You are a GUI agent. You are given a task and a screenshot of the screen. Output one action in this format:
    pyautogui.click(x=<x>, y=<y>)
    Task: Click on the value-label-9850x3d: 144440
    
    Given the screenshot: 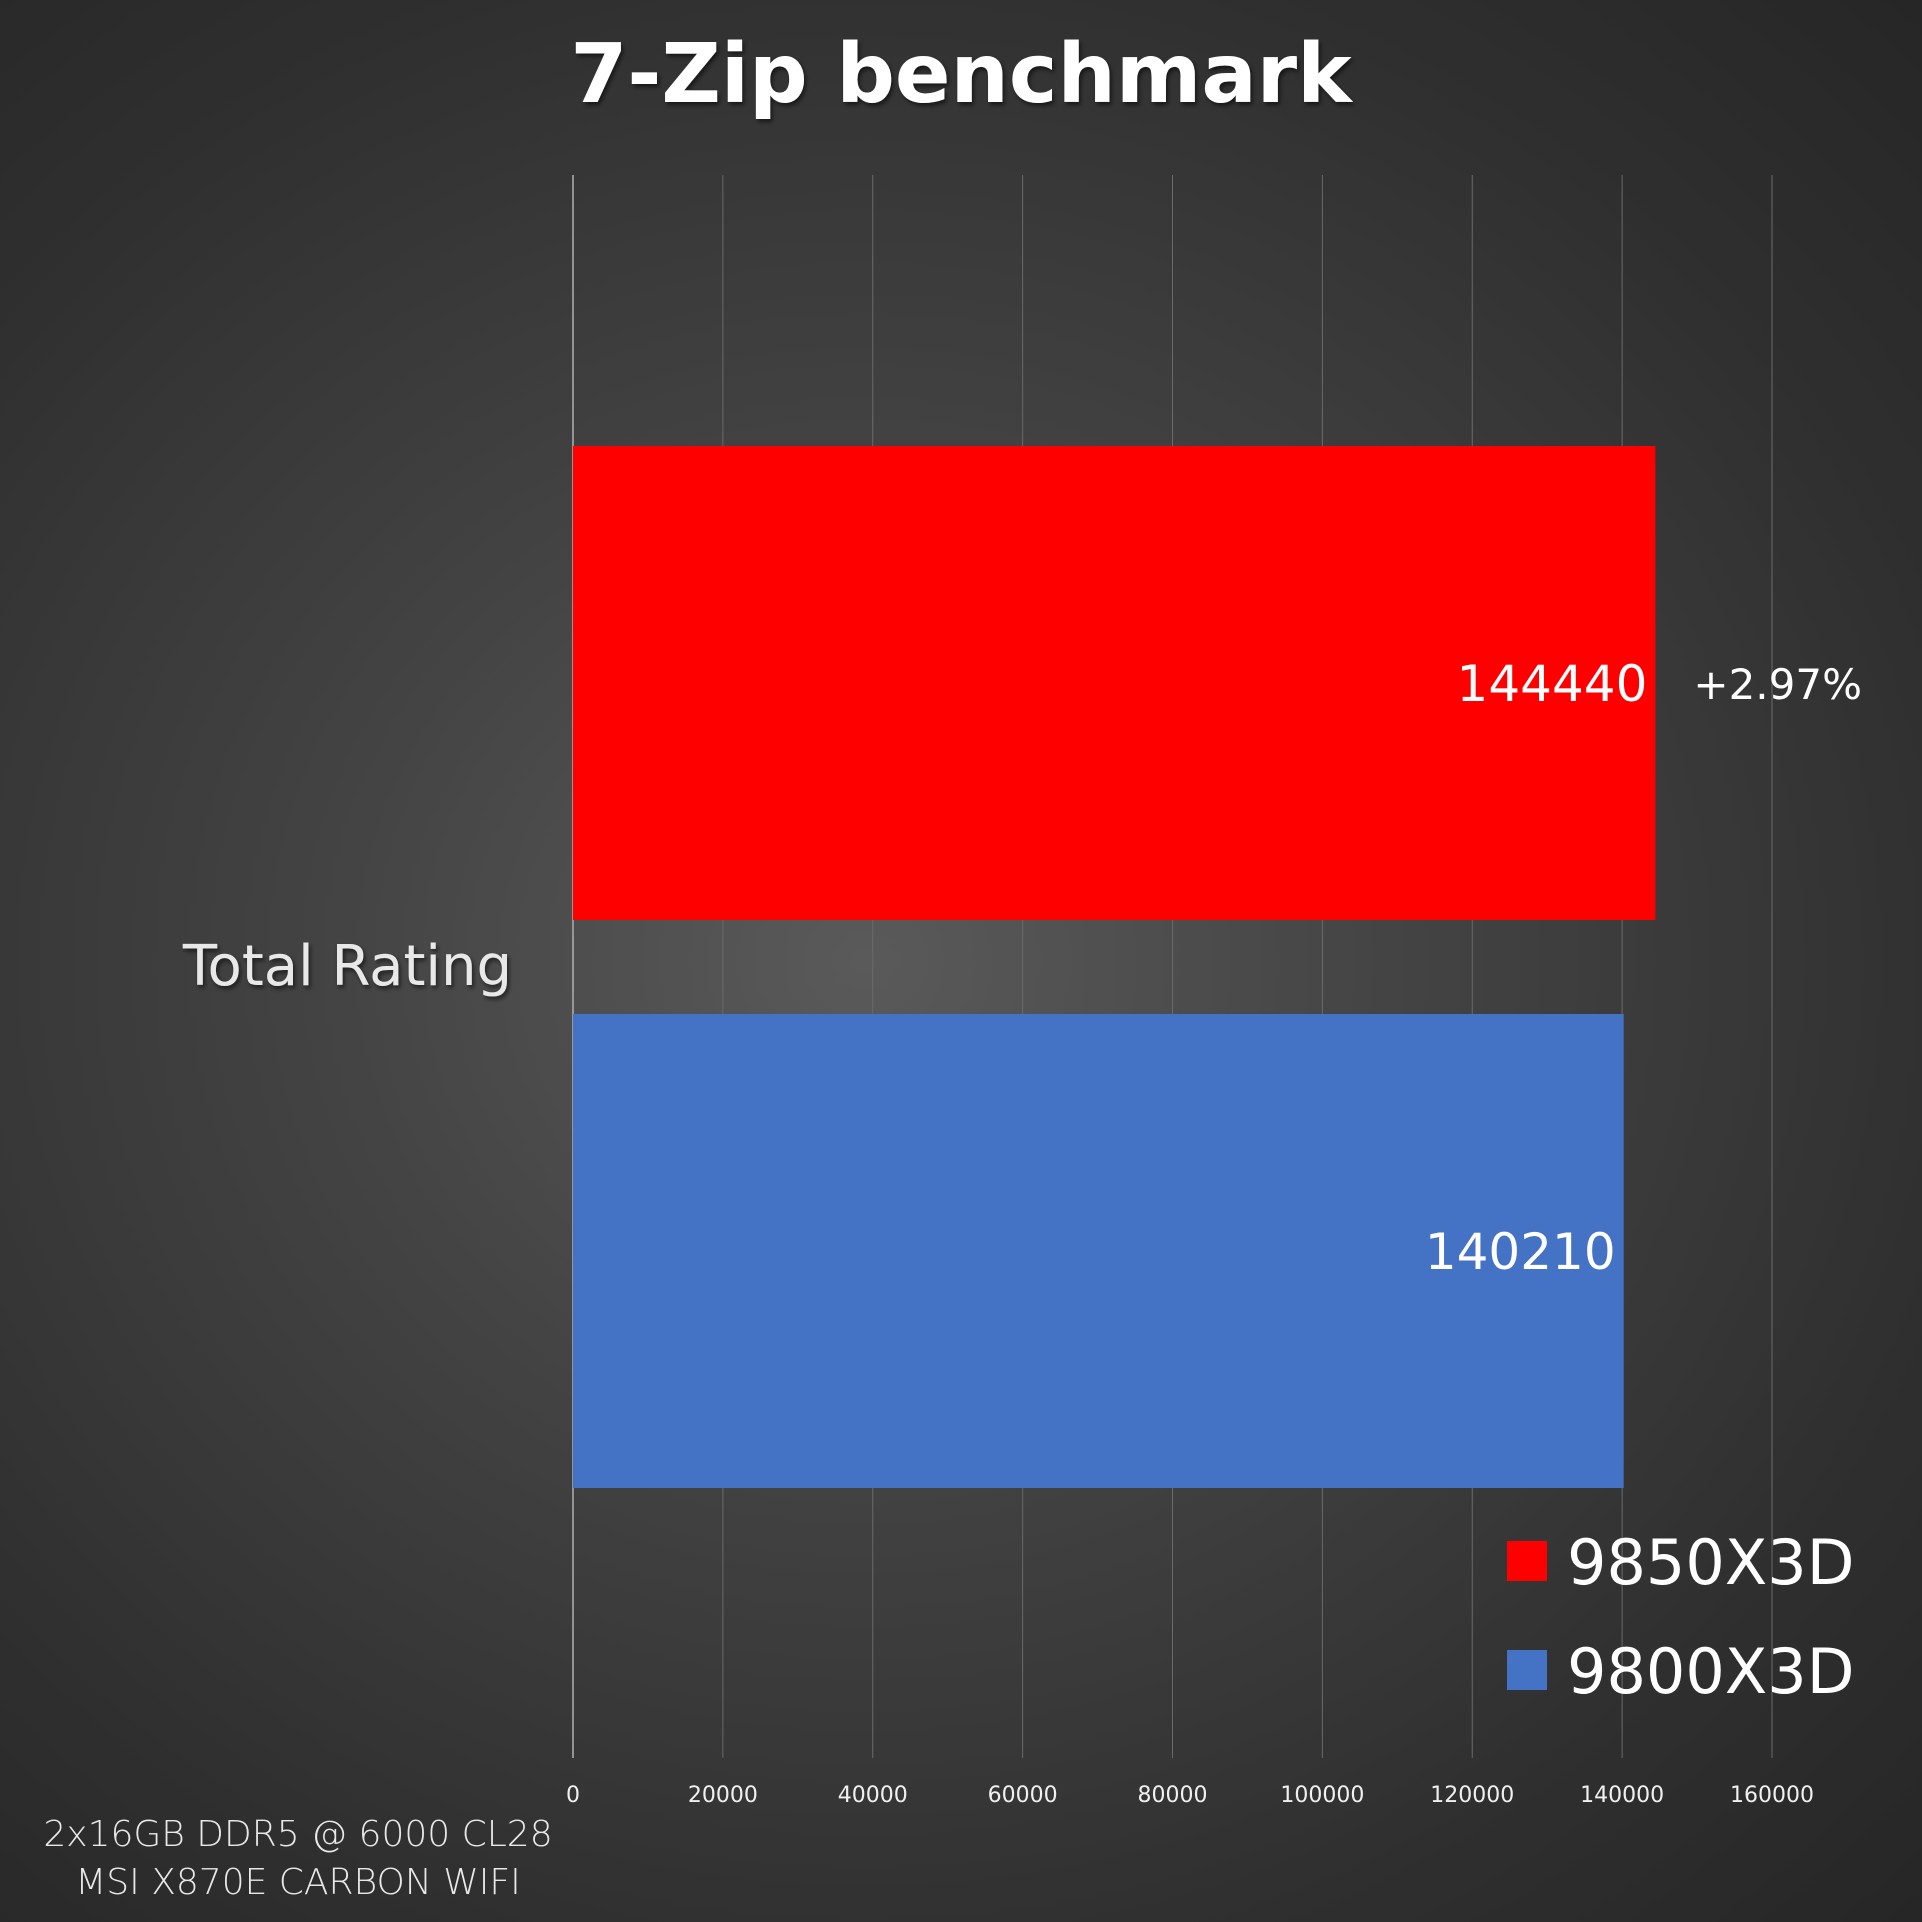 What is the action you would take?
    pyautogui.click(x=1552, y=684)
    